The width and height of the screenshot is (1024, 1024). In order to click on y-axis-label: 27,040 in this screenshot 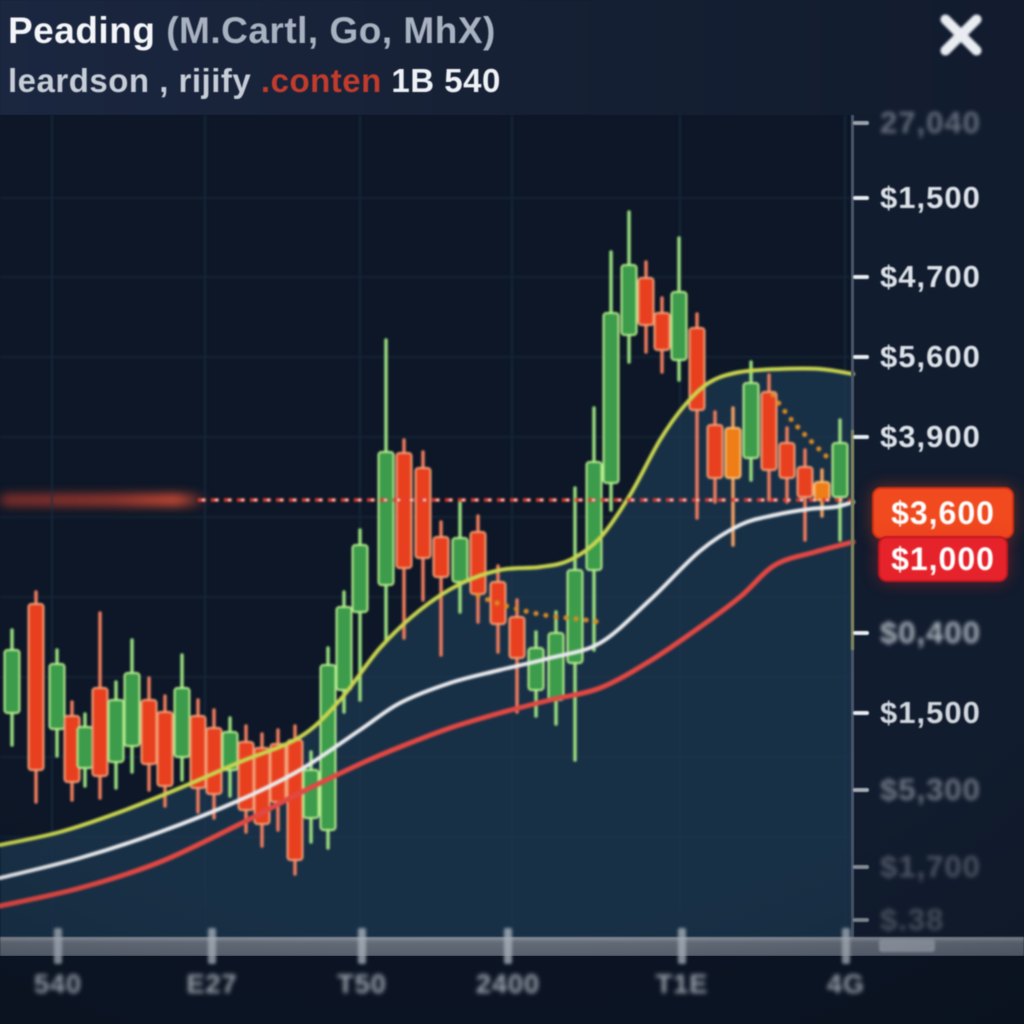, I will do `click(930, 122)`.